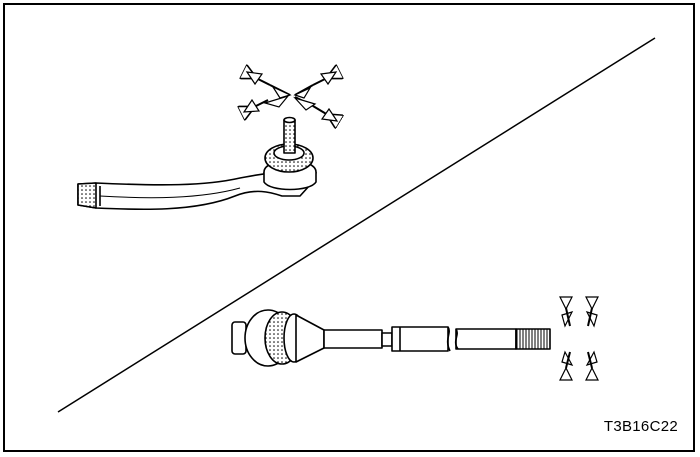 The image size is (700, 457). What do you see at coordinates (579, 338) in the screenshot?
I see `movement-arrows-lower-icon` at bounding box center [579, 338].